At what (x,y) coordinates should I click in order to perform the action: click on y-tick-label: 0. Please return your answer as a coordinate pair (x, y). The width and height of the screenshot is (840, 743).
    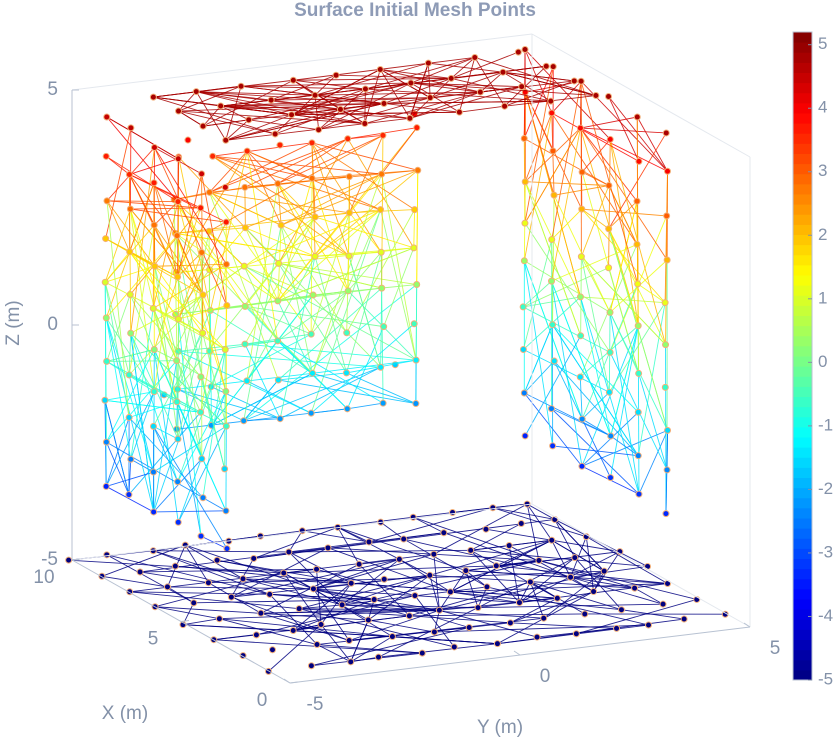
    Looking at the image, I should click on (545, 676).